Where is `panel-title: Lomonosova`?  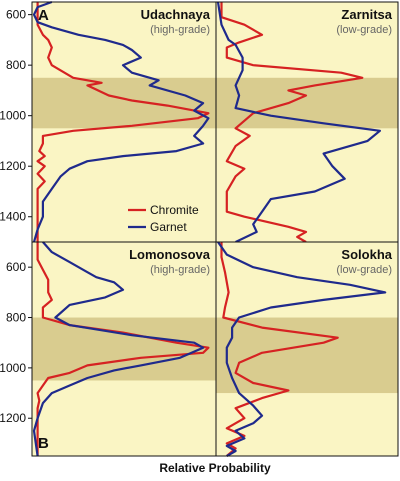
panel-title: Lomonosova is located at coordinates (170, 254).